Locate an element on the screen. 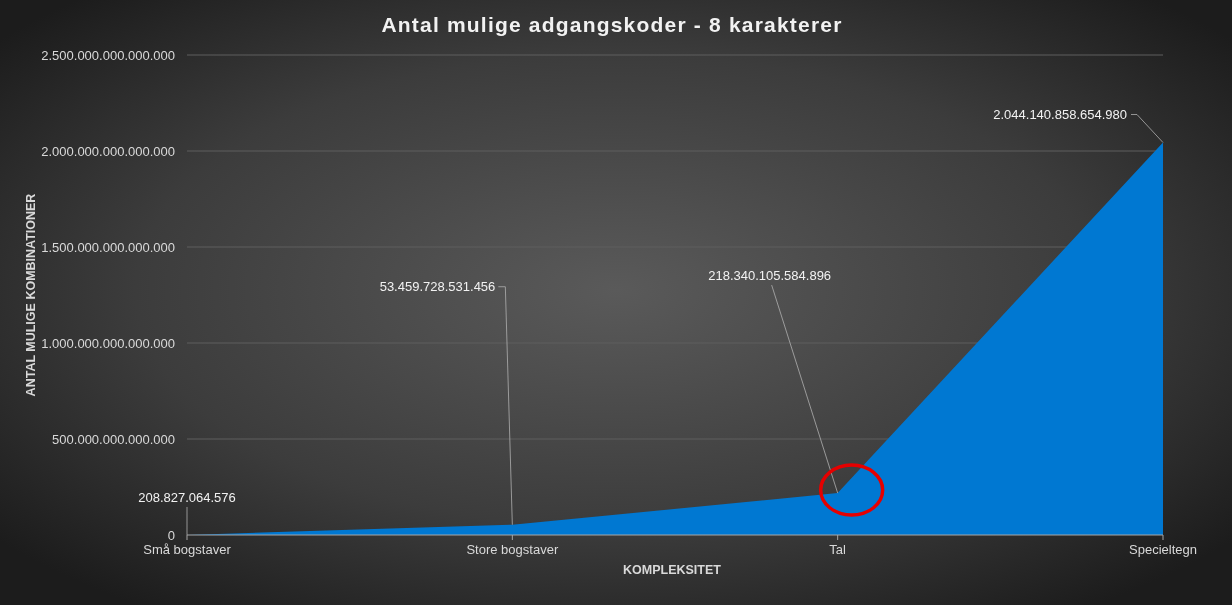  x-tick-label: Små bogstaver is located at coordinates (187, 549).